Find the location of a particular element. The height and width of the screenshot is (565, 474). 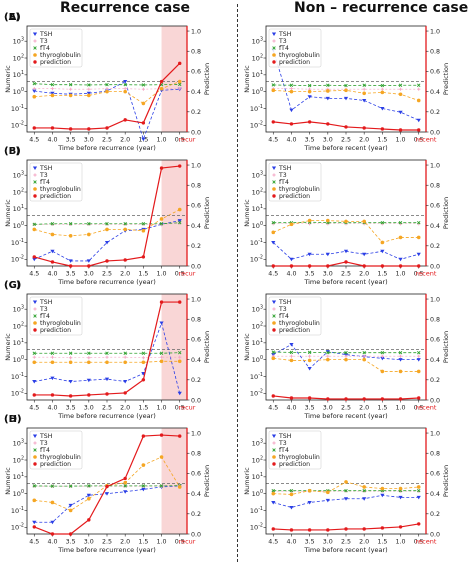

y-tick-label: 10⁻² is located at coordinates (256, 393).